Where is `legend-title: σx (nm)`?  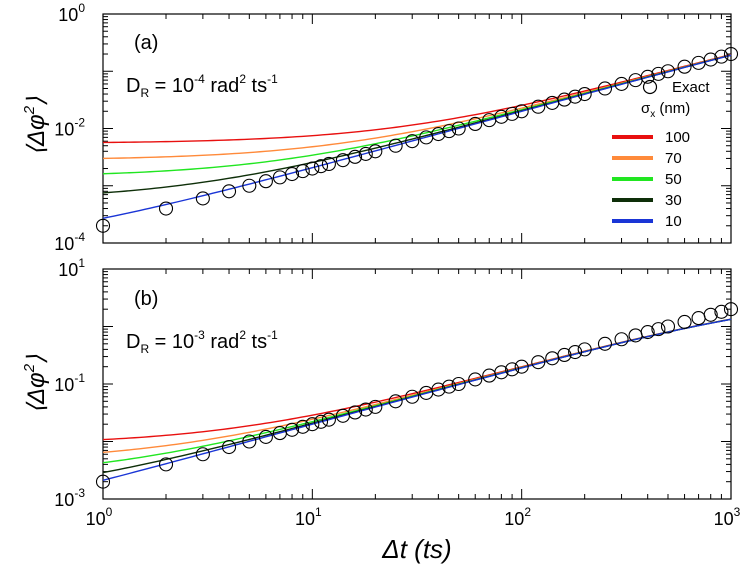
legend-title: σx (nm) is located at coordinates (665, 110).